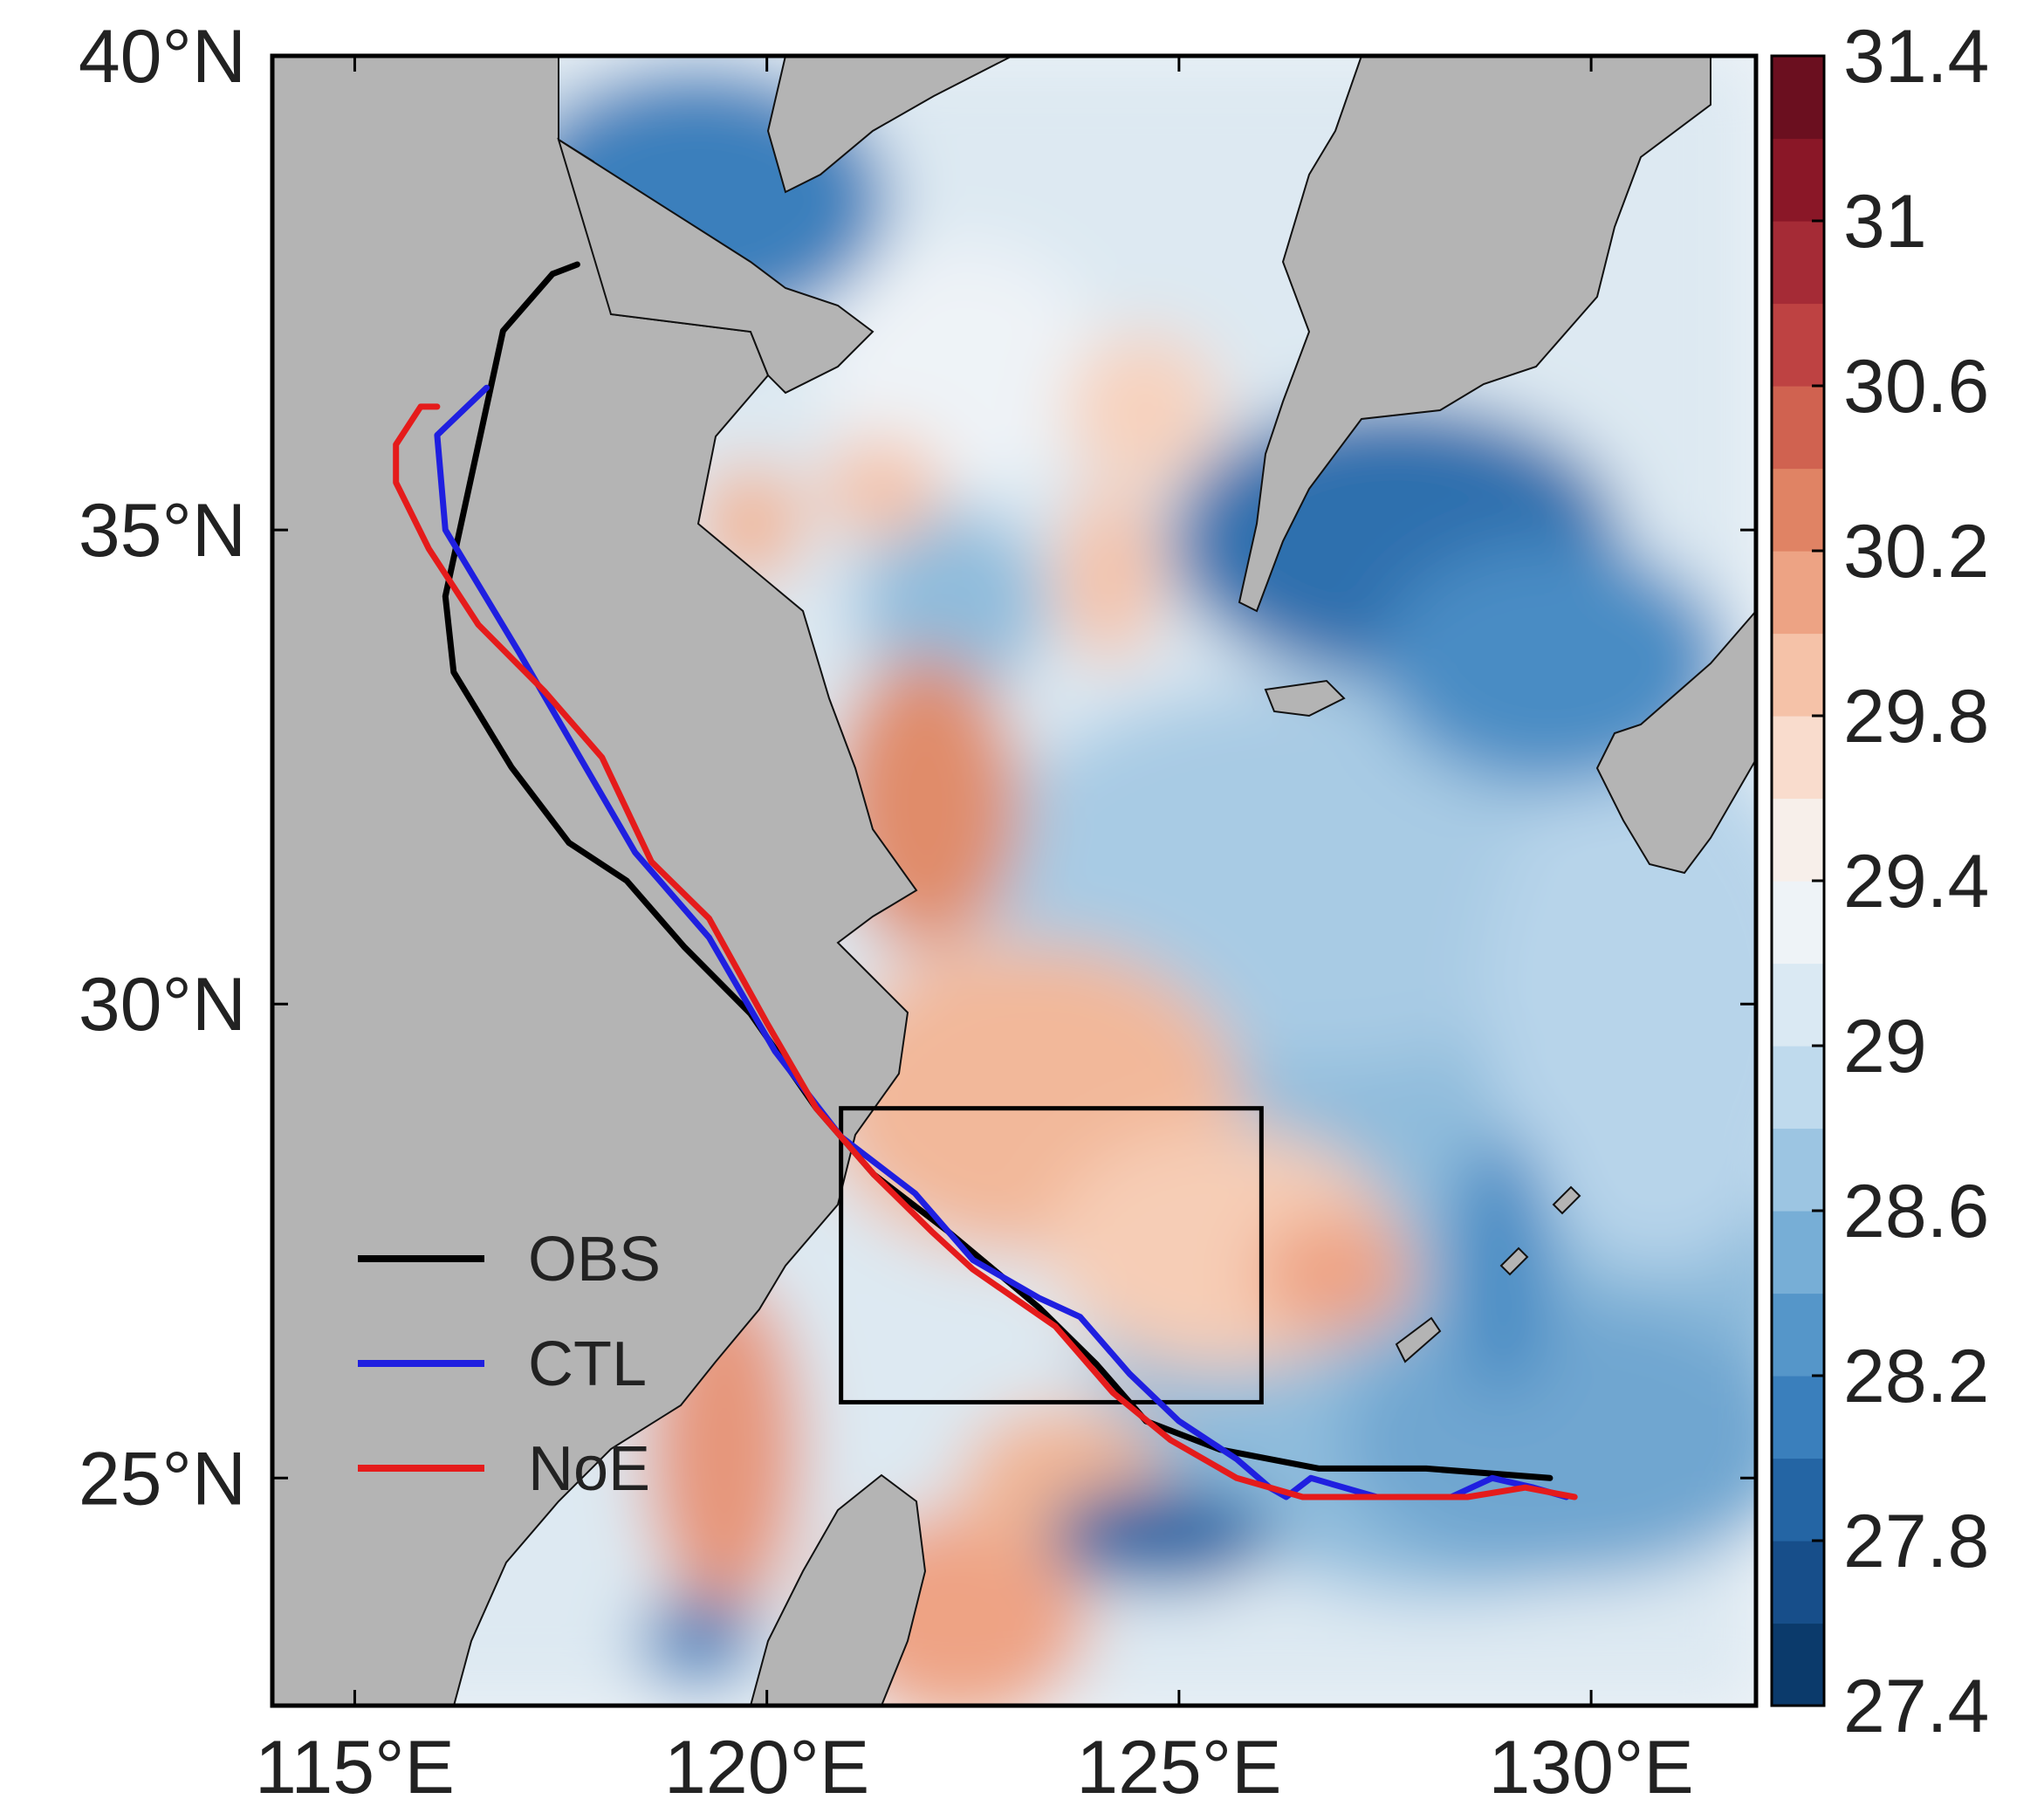 The height and width of the screenshot is (1806, 2044). Describe the element at coordinates (1916, 57) in the screenshot. I see `colorbar-tick-label: 31.4` at that location.